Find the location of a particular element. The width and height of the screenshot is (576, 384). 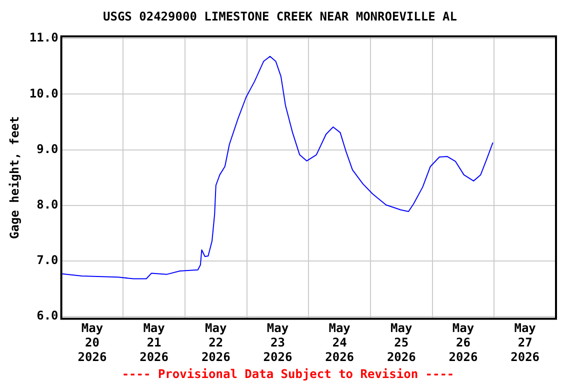

chart-title: USGS 02429000 LIMESTONE CREEK NEAR MONROEVILLE AL is located at coordinates (280, 16).